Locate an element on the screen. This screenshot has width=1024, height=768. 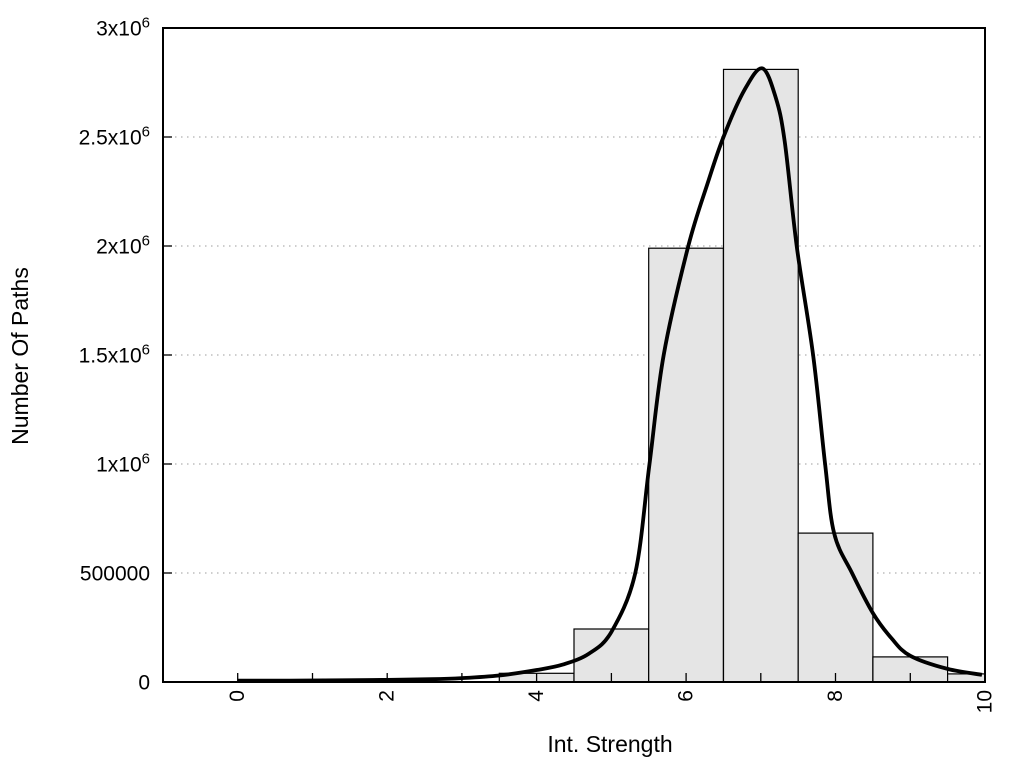
x-tick-labels: 0 2 4 6 8 10 is located at coordinates (611, 702).